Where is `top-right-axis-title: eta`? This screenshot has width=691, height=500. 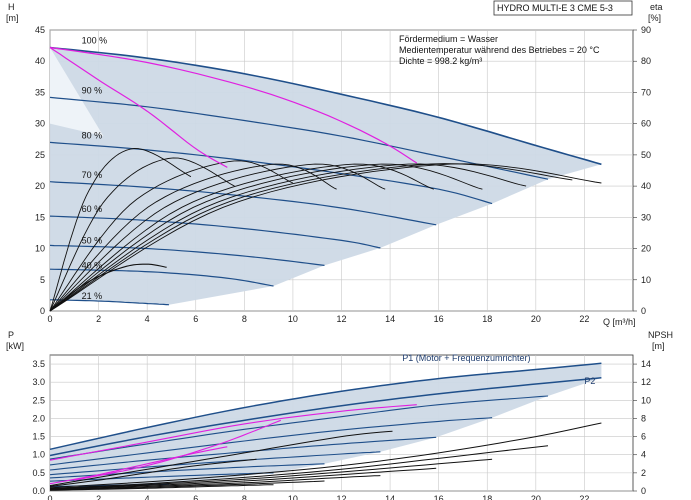
top-right-axis-title: eta is located at coordinates (656, 7).